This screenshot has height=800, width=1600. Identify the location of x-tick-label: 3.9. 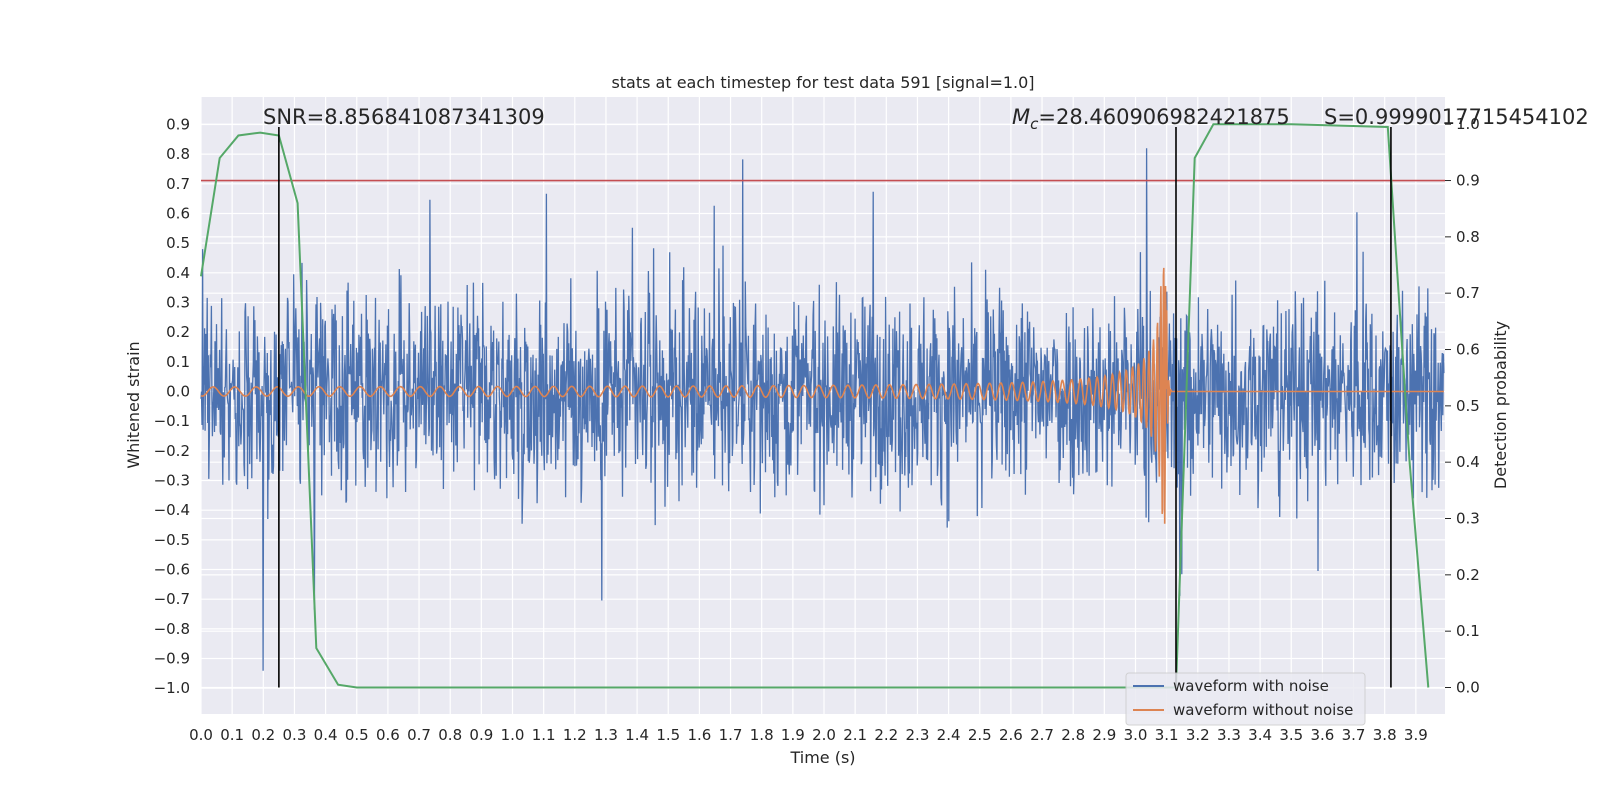
(1416, 735).